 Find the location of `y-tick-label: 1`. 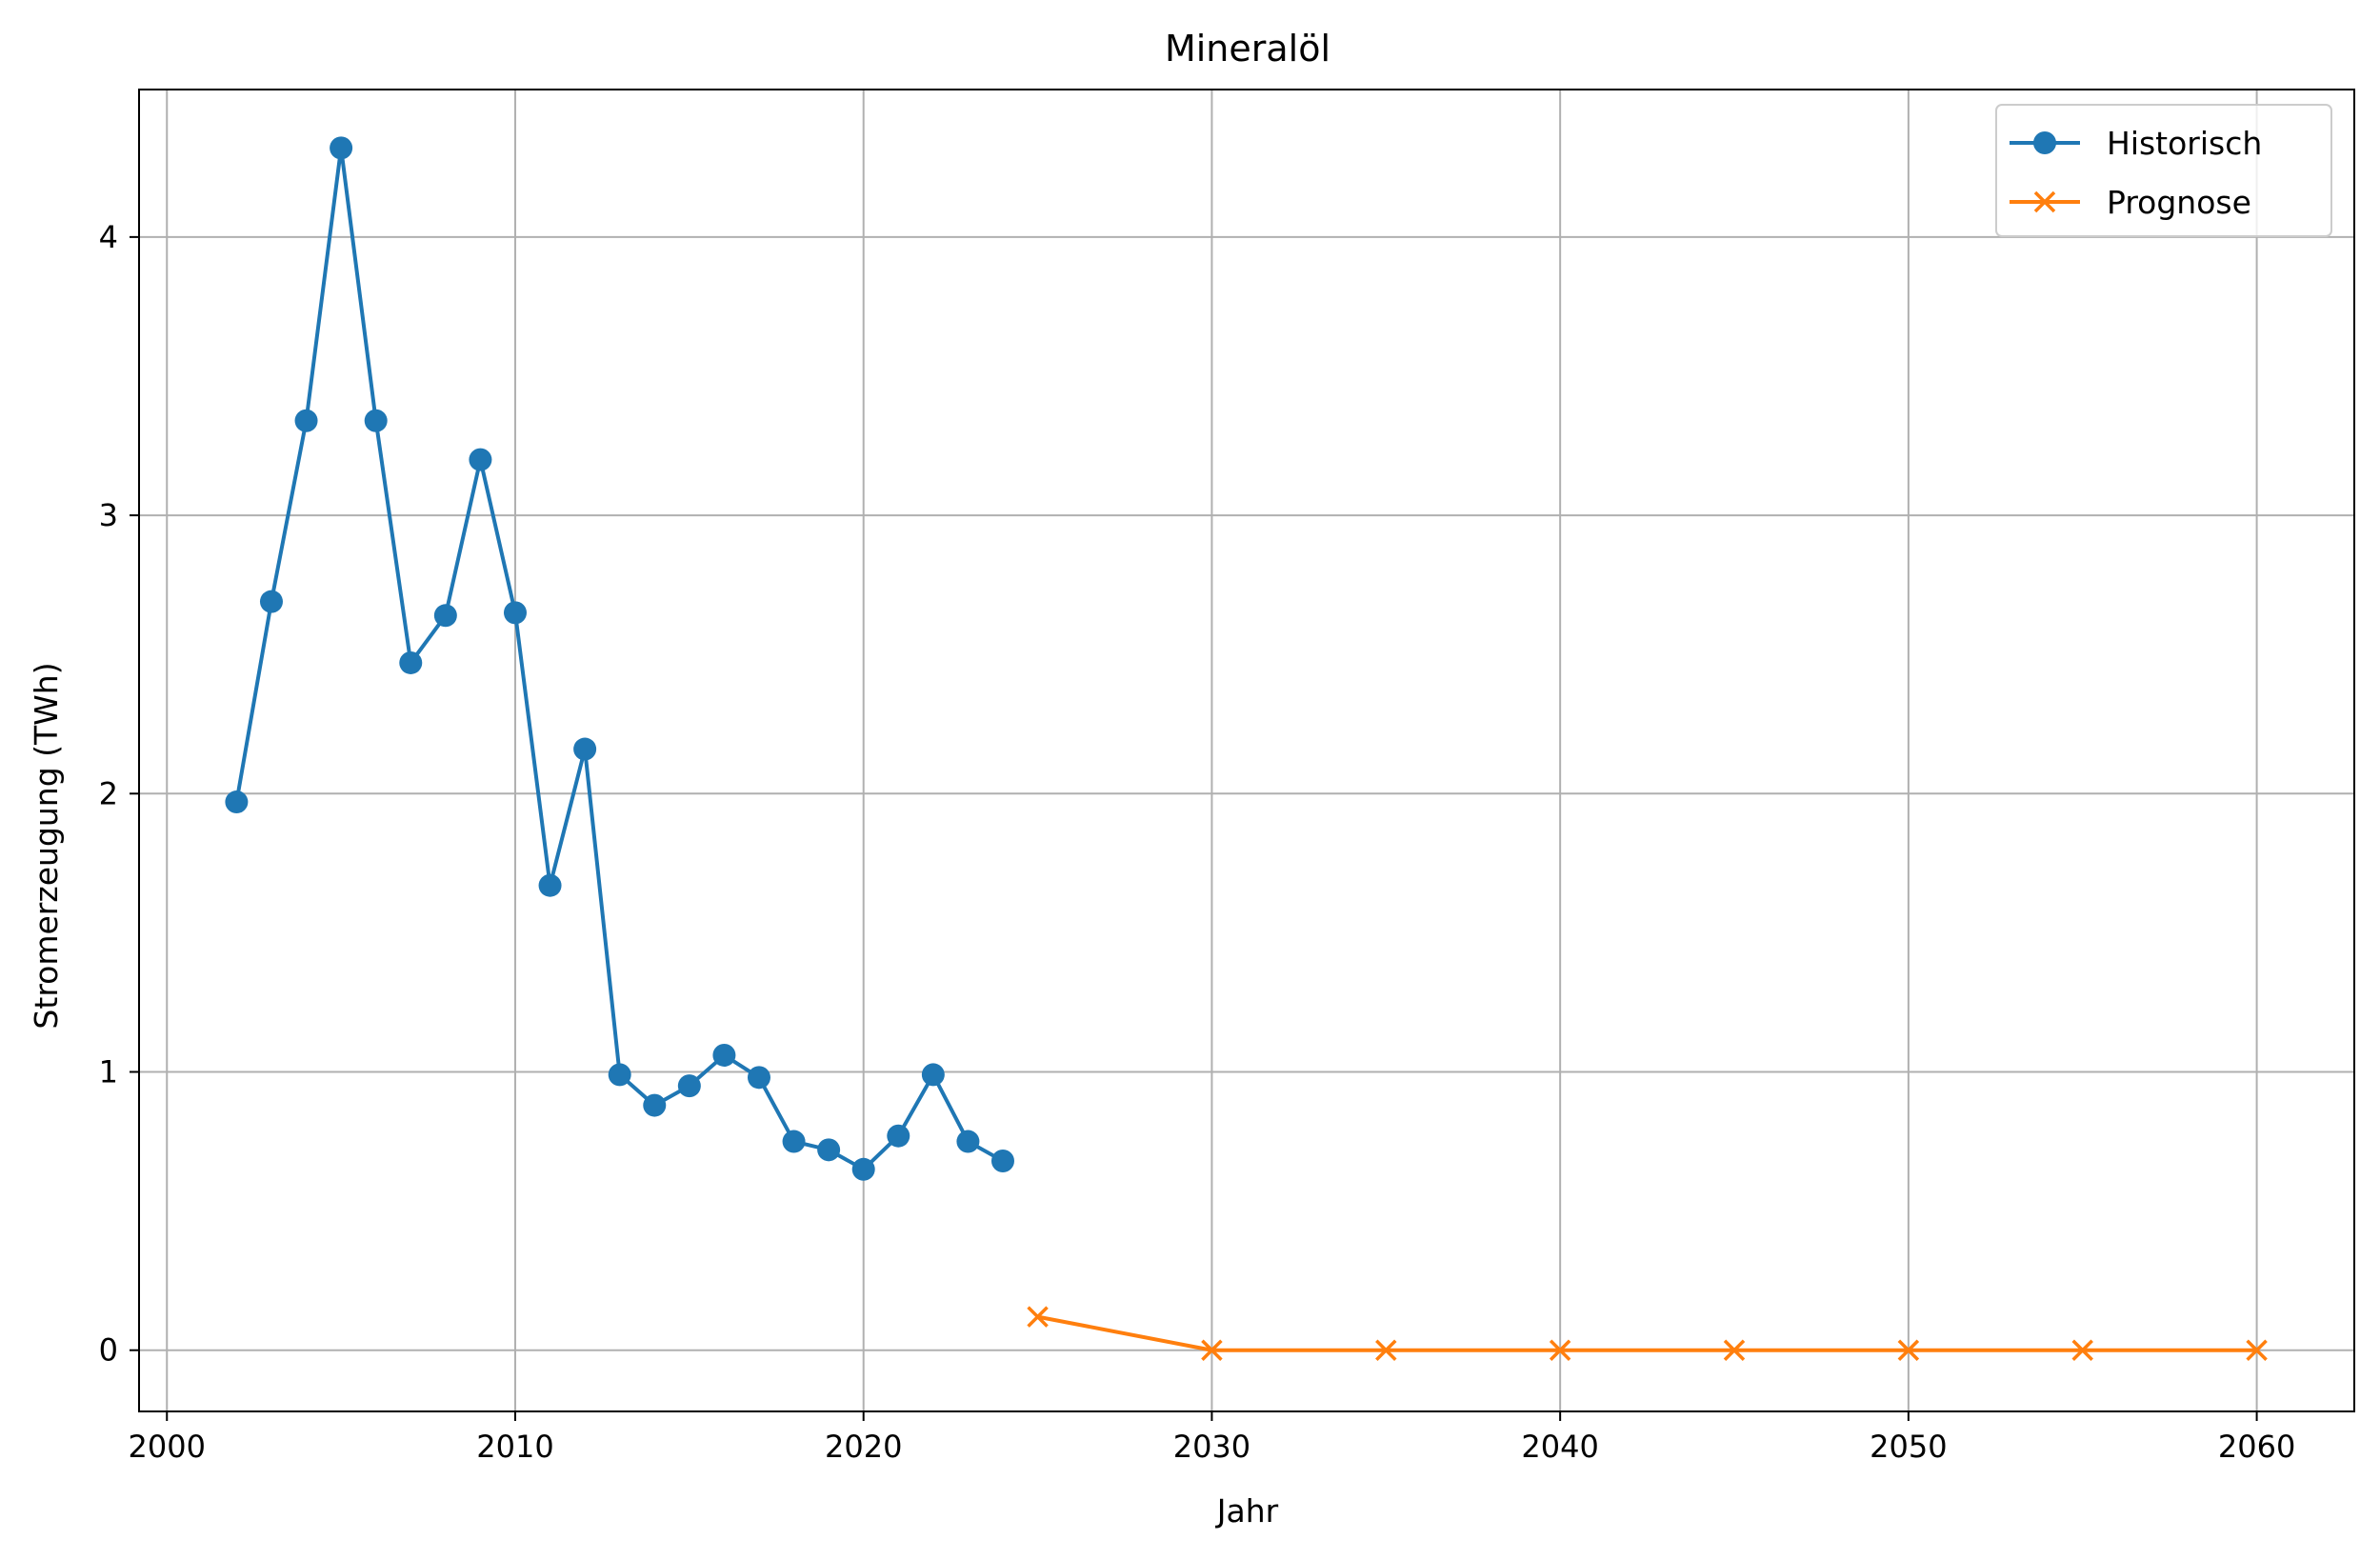

y-tick-label: 1 is located at coordinates (108, 1072).